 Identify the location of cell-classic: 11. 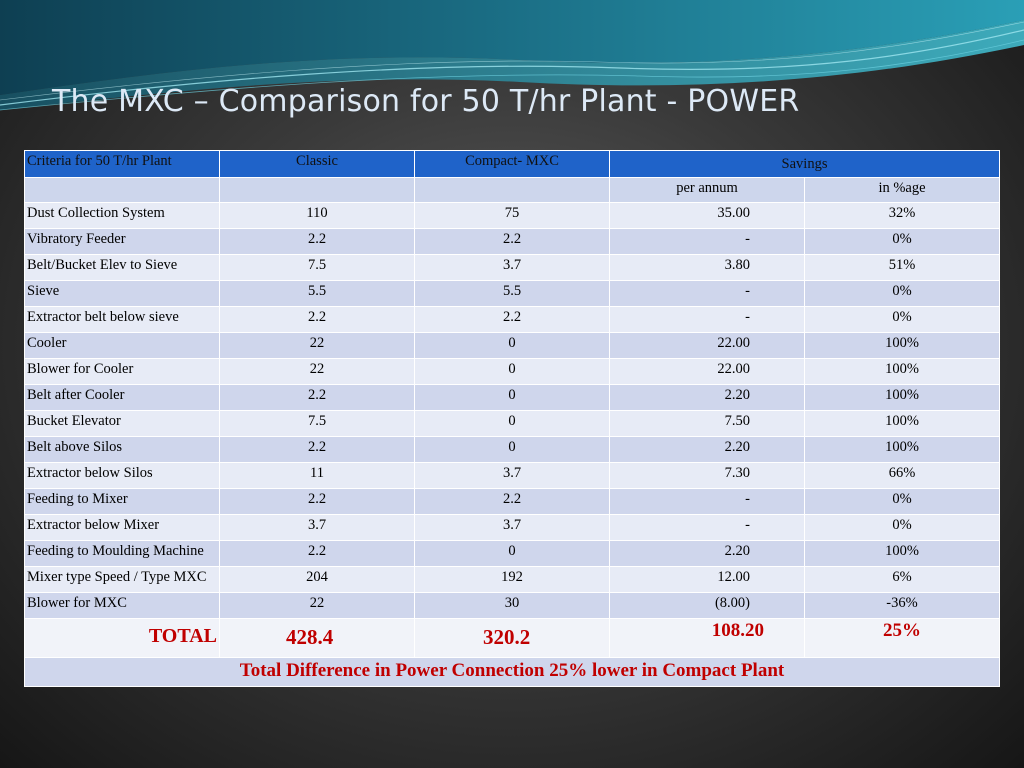
(317, 475).